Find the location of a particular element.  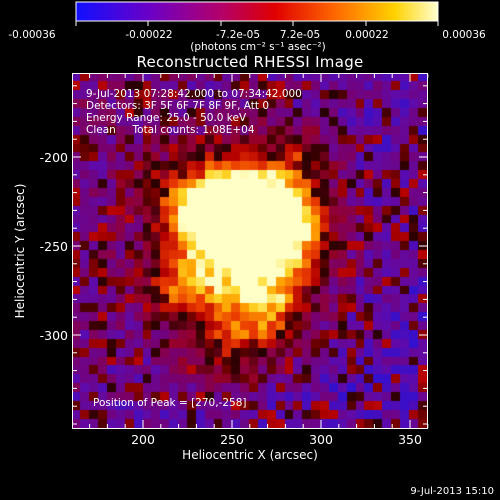

colorbar-tick-label: -7.2e-05 is located at coordinates (238, 35).